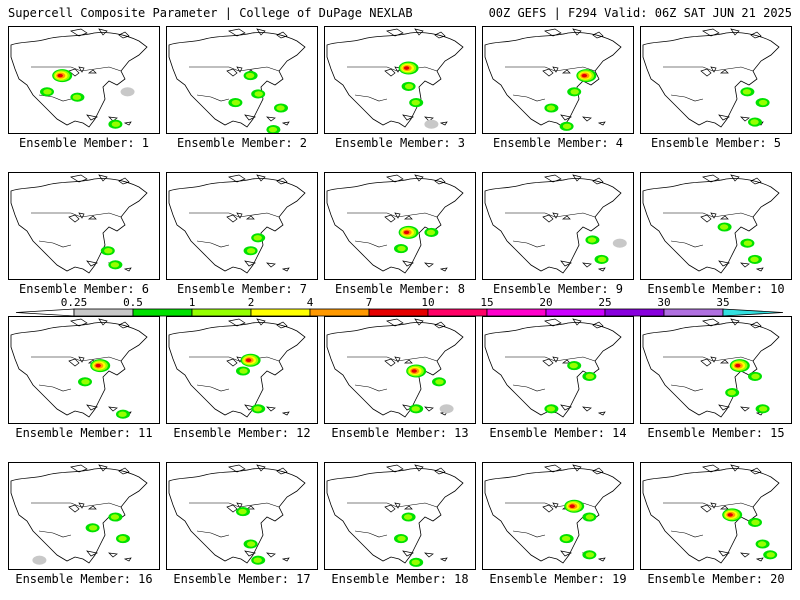 This screenshot has width=800, height=600. What do you see at coordinates (753, 312) in the screenshot?
I see `colorbar-arrow-right` at bounding box center [753, 312].